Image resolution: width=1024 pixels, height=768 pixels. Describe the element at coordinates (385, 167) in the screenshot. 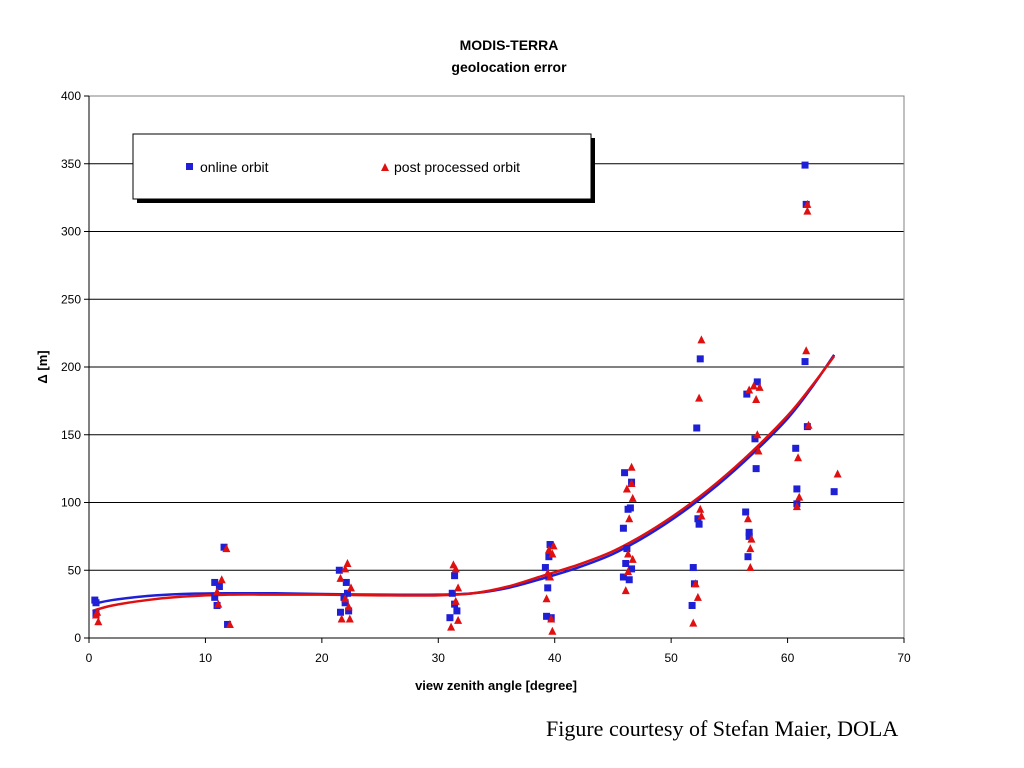

I see `legend-marker-post-processed-orbit` at that location.